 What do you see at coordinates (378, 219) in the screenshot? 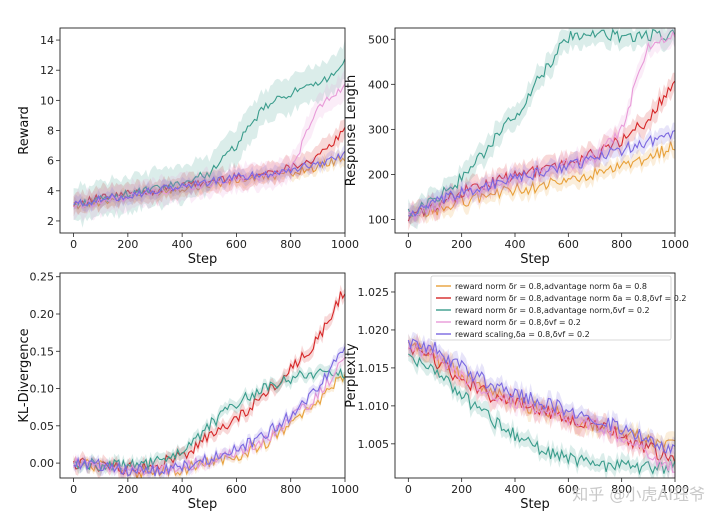
I see `y-tick-label: 100` at bounding box center [378, 219].